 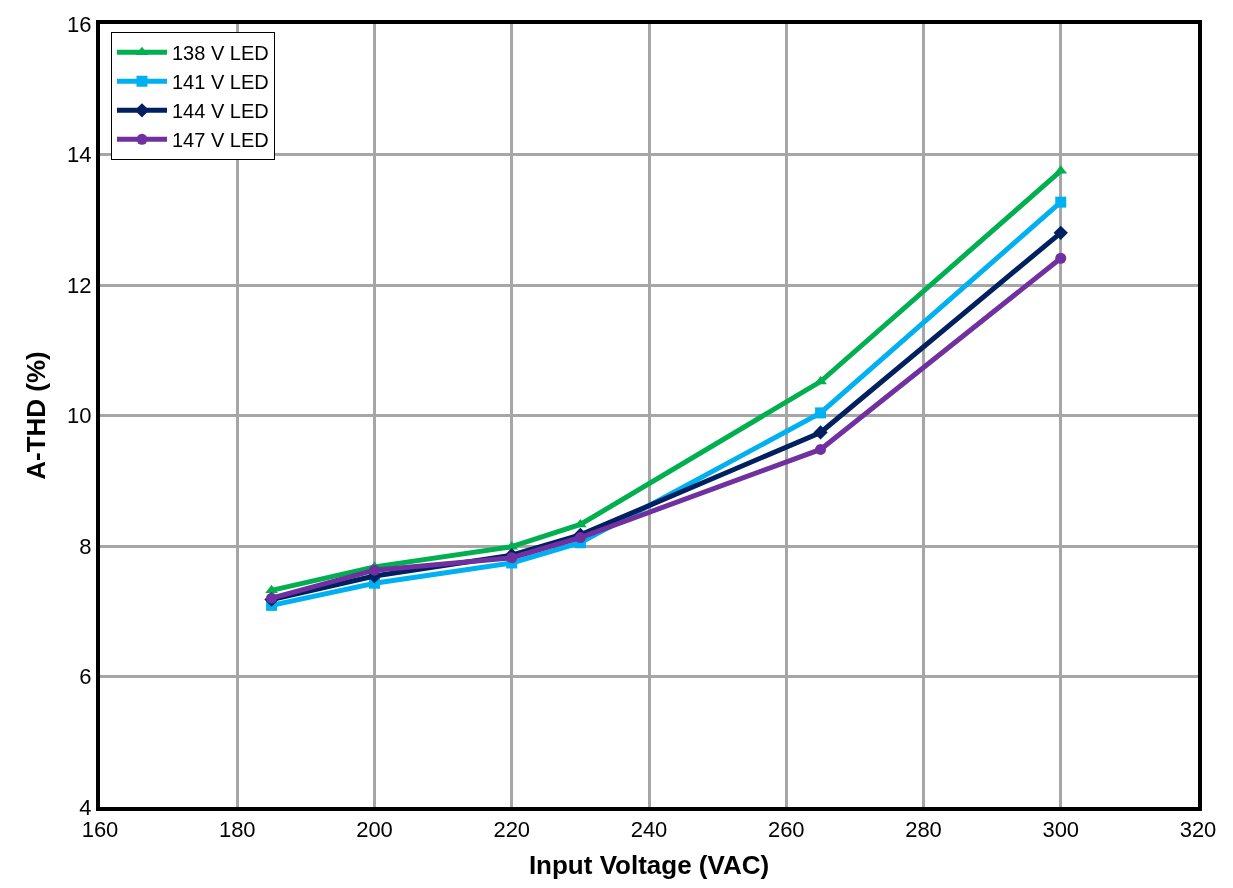 What do you see at coordinates (85, 546) in the screenshot?
I see `y-tick-label: 8` at bounding box center [85, 546].